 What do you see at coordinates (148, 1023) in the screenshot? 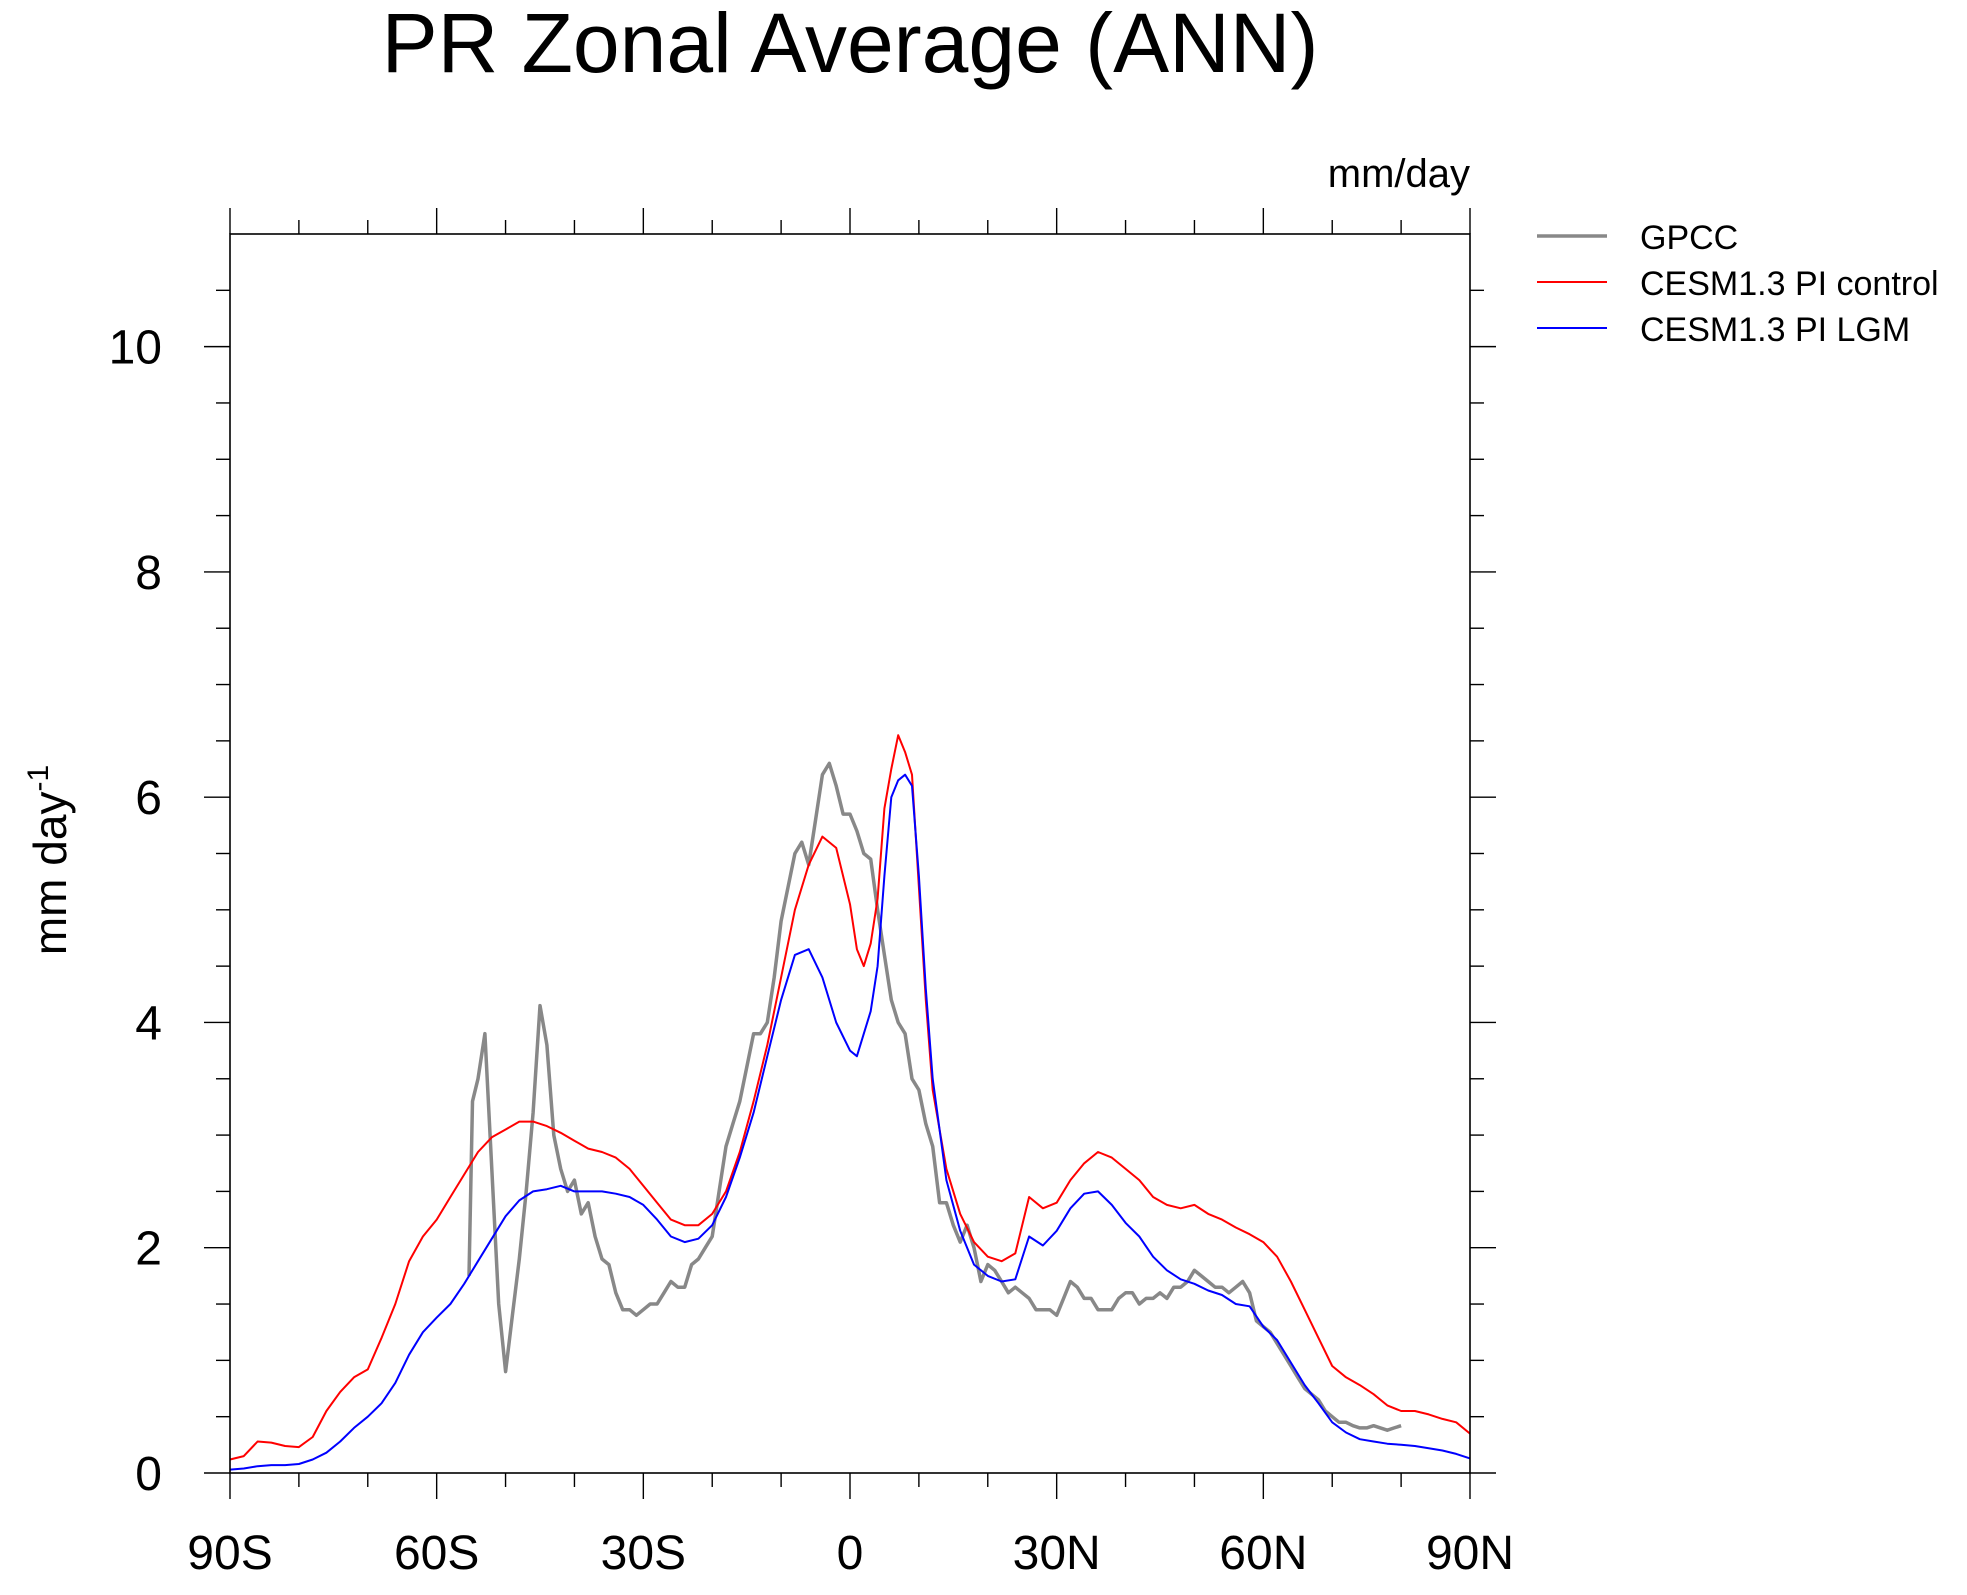
I see `y-tick-label-2: 4` at bounding box center [148, 1023].